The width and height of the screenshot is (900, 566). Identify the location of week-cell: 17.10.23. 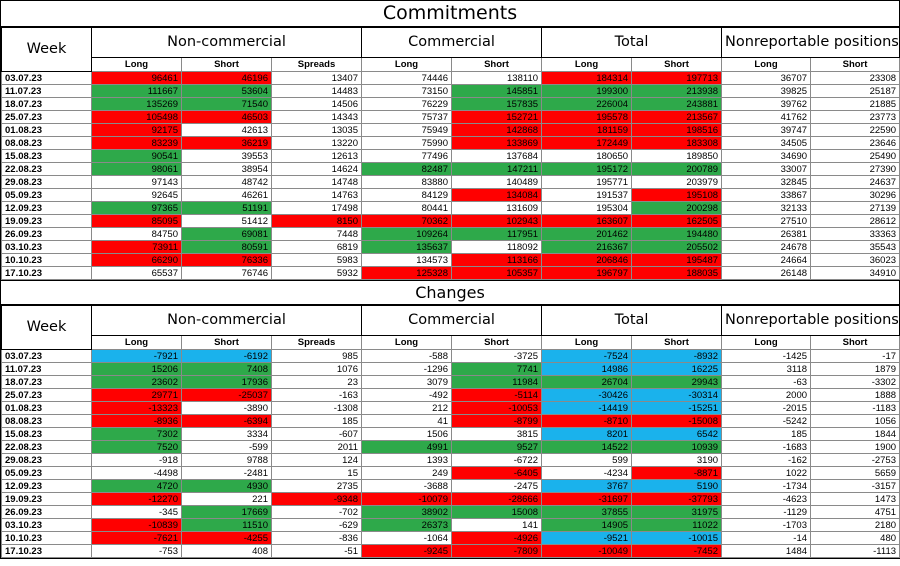
(46, 551).